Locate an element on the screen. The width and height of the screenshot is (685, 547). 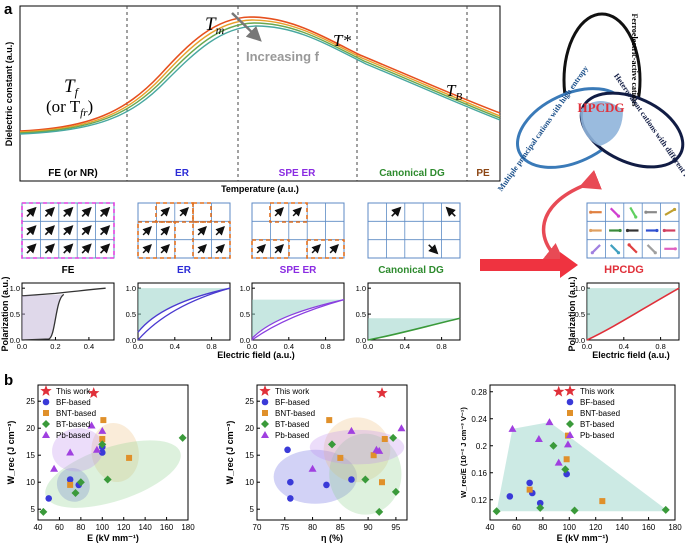
panel-a-label: a is located at coordinates (8, 9).